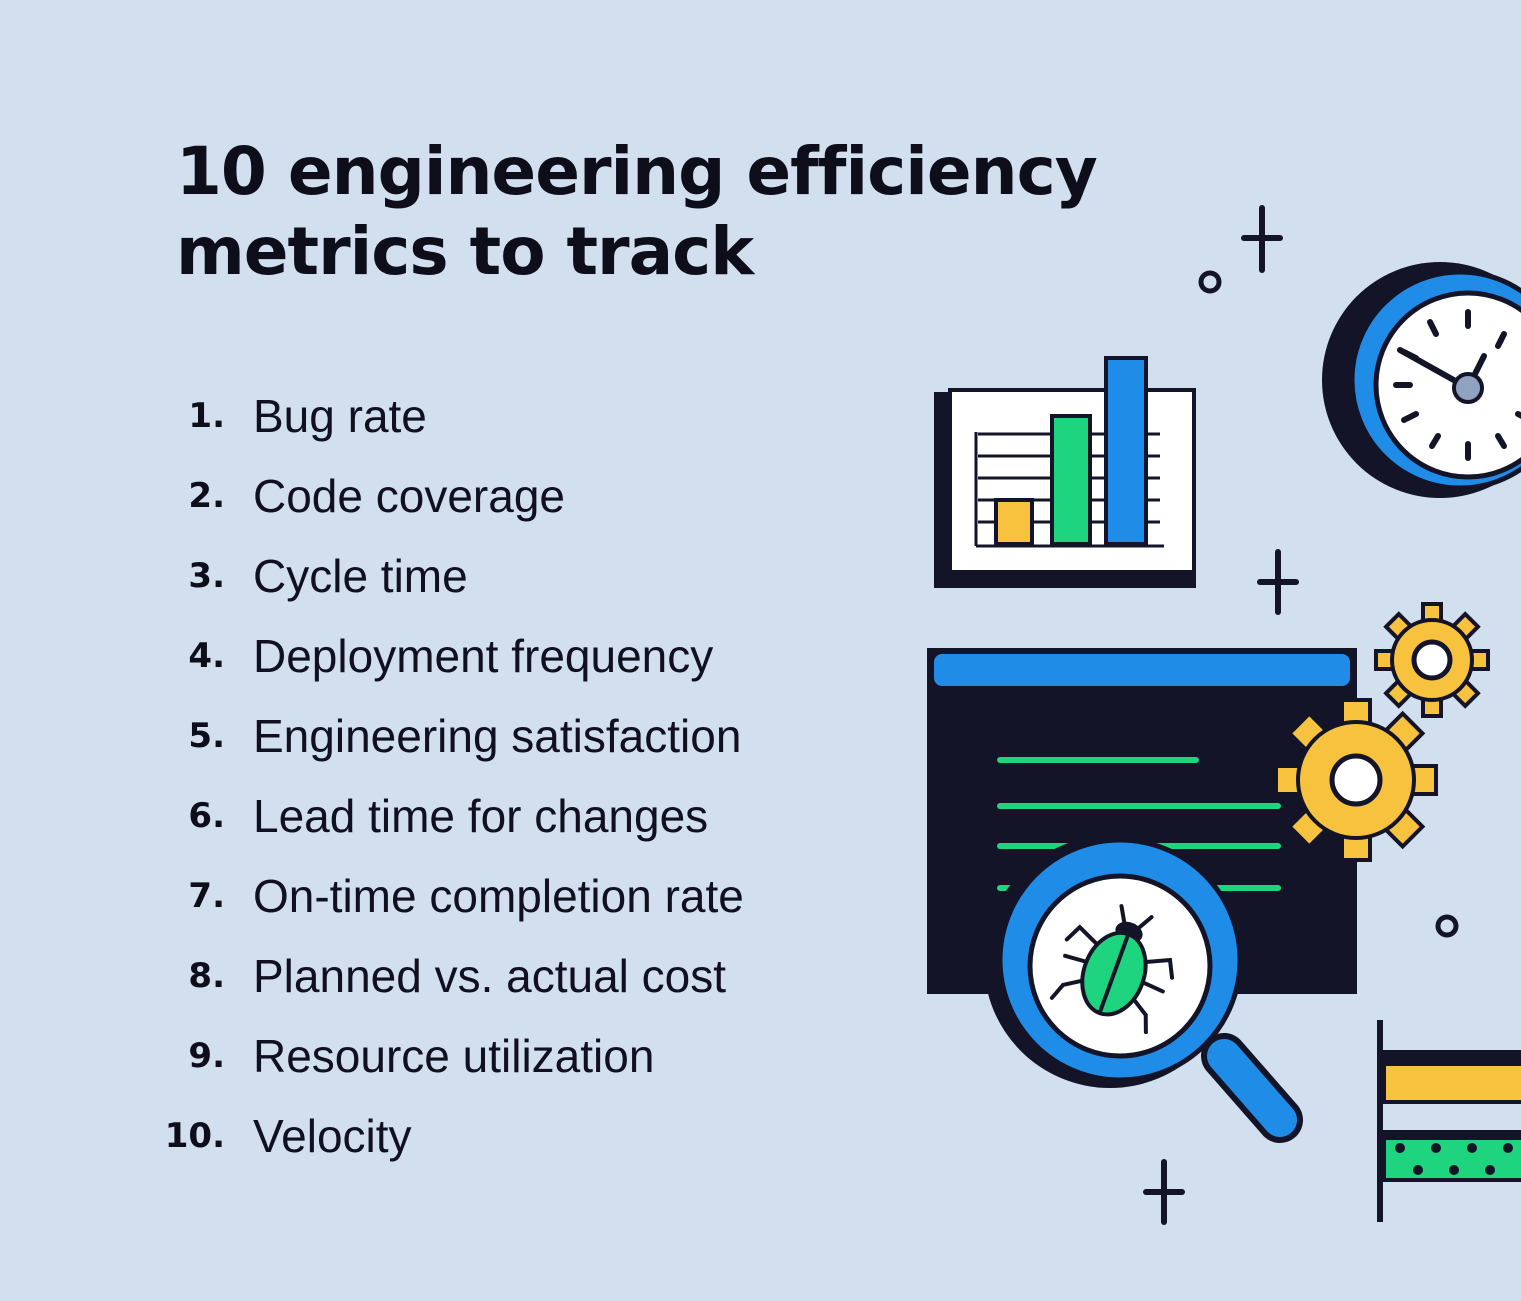 This screenshot has width=1521, height=1301. What do you see at coordinates (206, 896) in the screenshot?
I see `list-number: 7.` at bounding box center [206, 896].